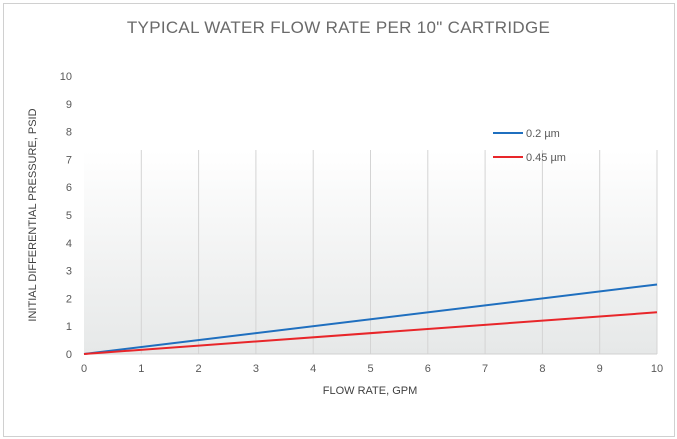 This screenshot has height=439, width=677. Describe the element at coordinates (543, 134) in the screenshot. I see `legend-label: 0.2 µm` at that location.